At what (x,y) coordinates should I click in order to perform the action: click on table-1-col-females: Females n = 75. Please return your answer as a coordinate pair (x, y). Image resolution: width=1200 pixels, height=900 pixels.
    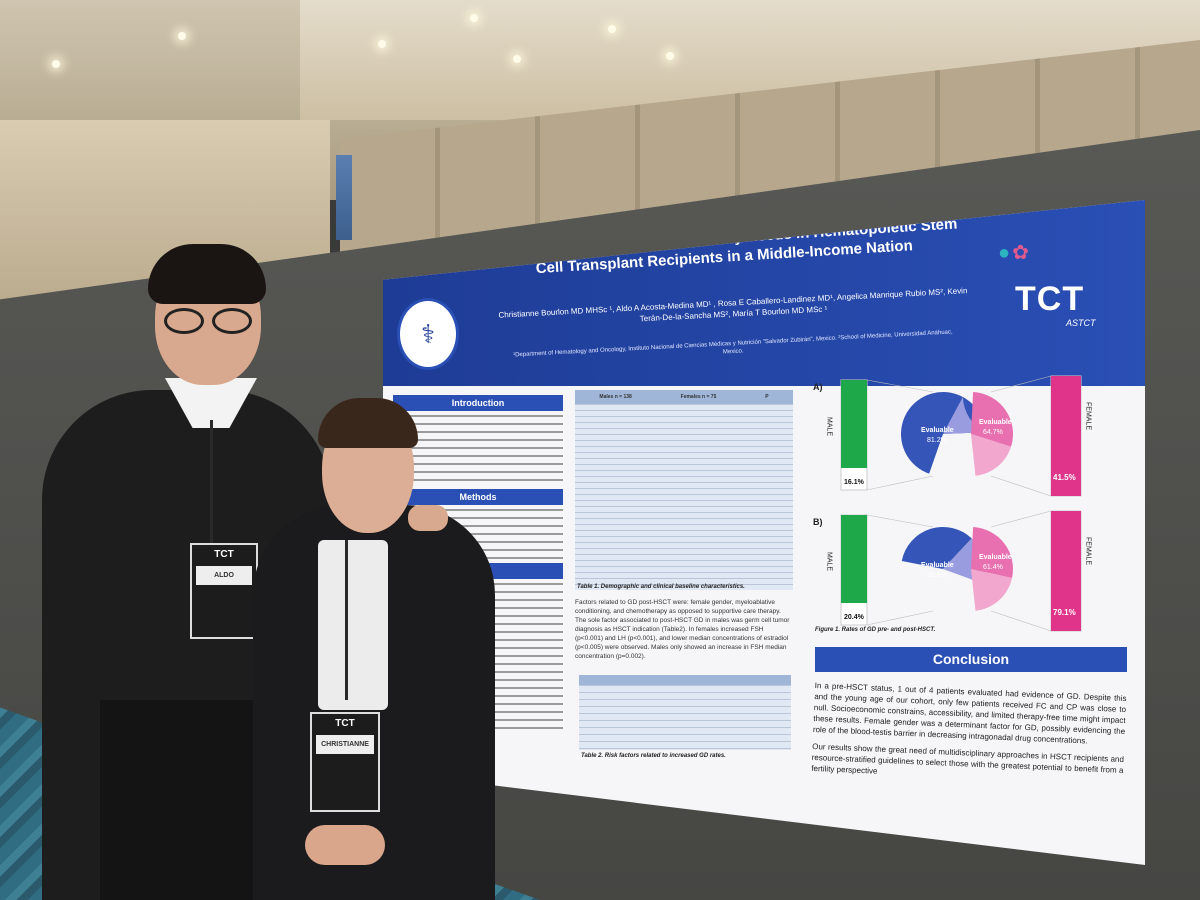
    Looking at the image, I should click on (698, 397).